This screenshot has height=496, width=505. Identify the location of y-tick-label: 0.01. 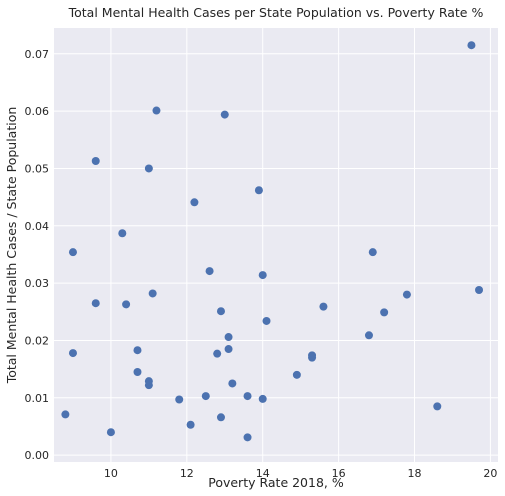
(37, 398).